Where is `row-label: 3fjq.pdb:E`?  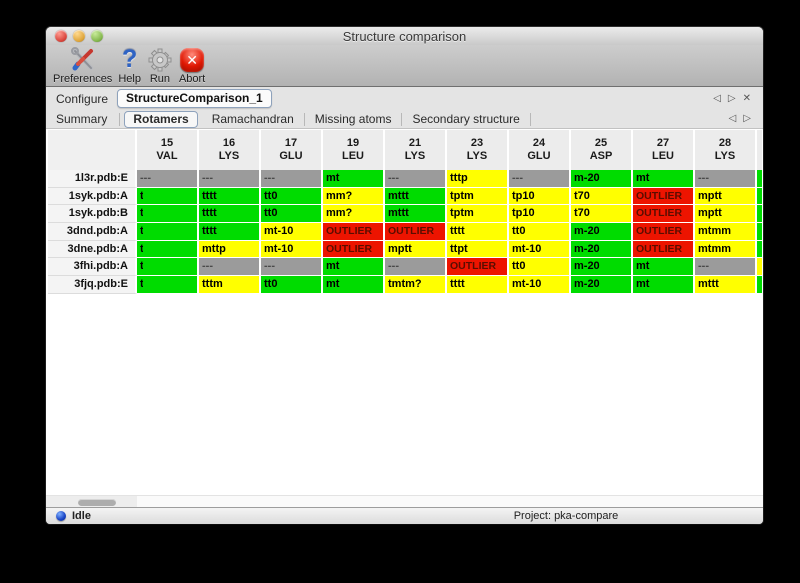 row-label: 3fjq.pdb:E is located at coordinates (92, 285).